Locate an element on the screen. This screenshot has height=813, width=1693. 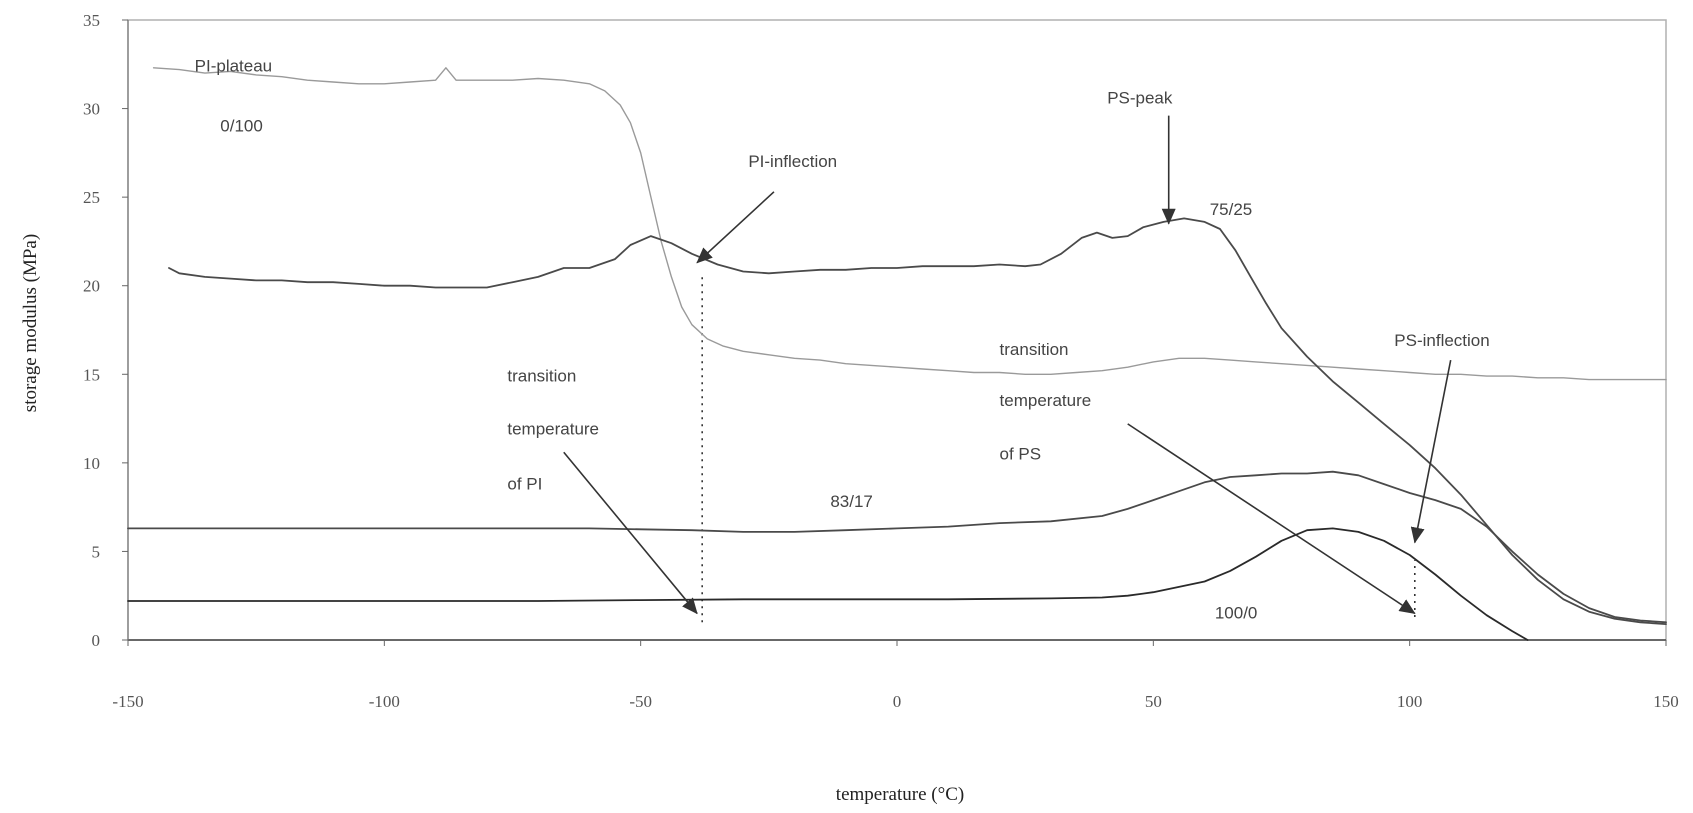
pi-transition-arrow is located at coordinates (630, 533).